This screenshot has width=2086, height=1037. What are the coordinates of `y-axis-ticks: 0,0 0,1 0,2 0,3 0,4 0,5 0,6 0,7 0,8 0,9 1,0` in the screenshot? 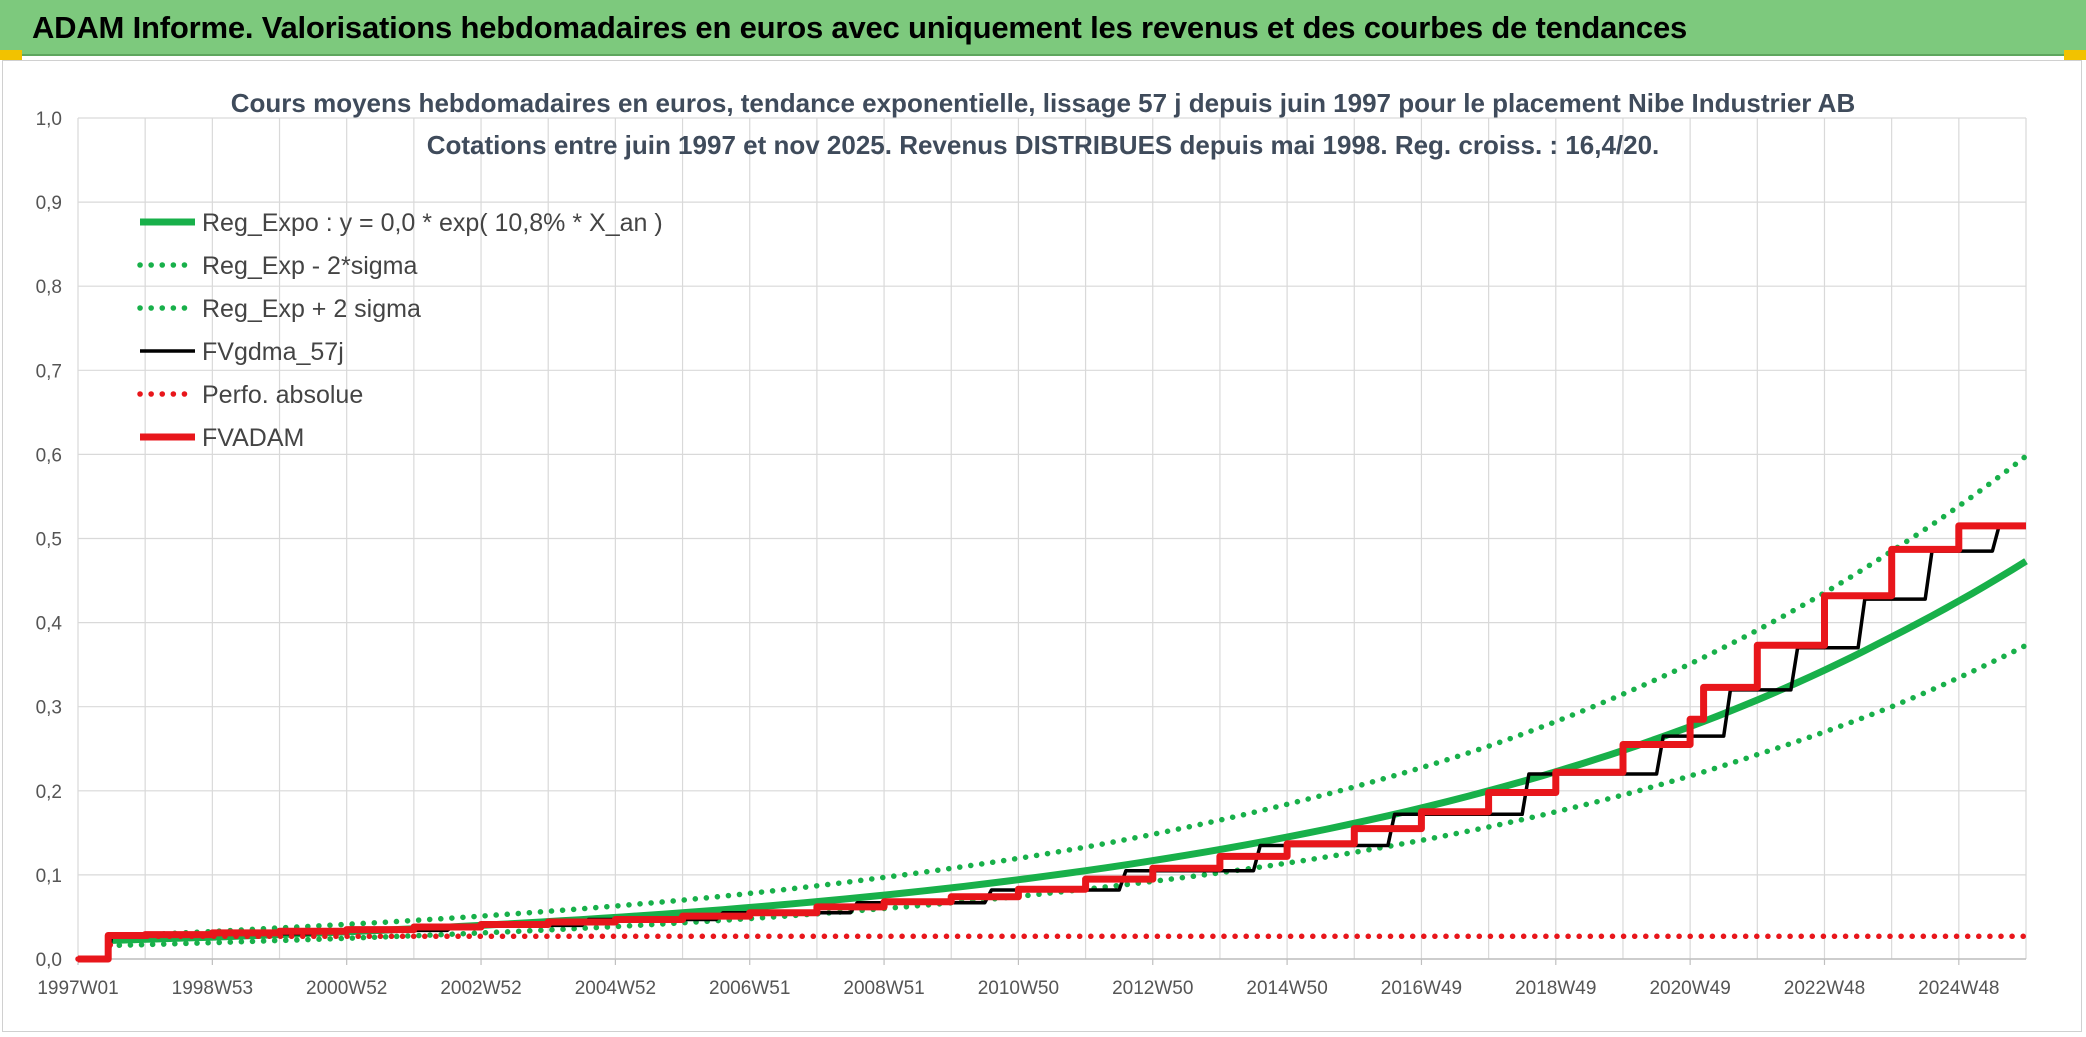 It's located at (49, 540).